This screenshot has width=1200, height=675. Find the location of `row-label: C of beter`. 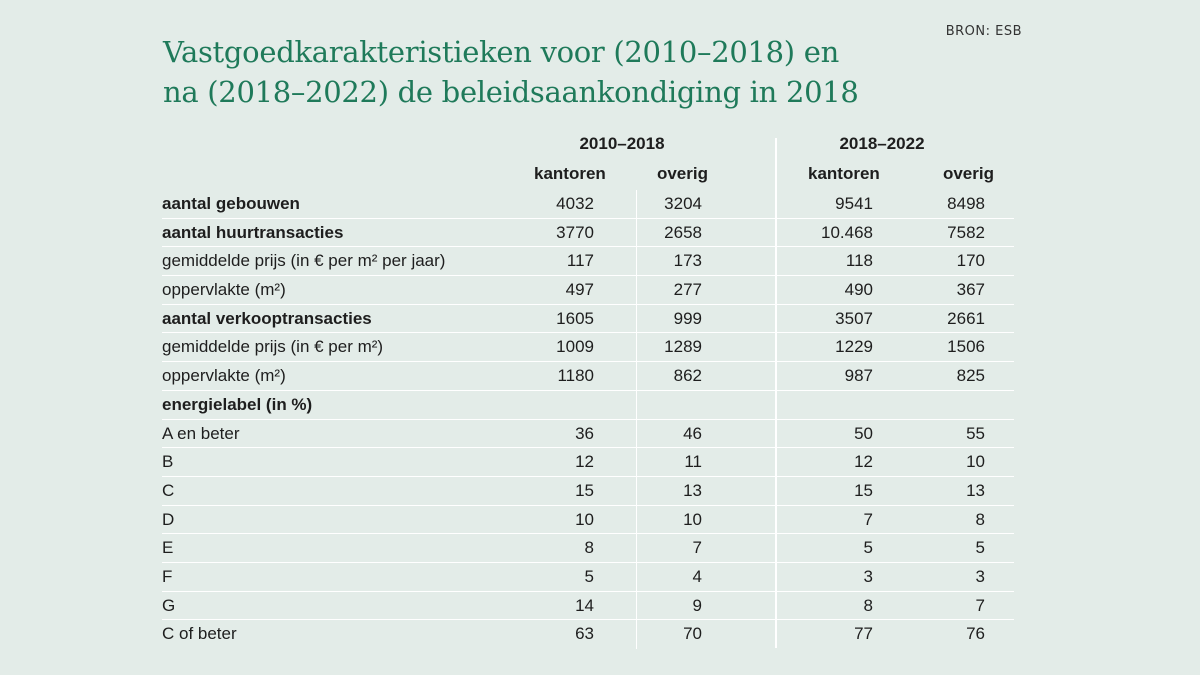

row-label: C of beter is located at coordinates (199, 634).